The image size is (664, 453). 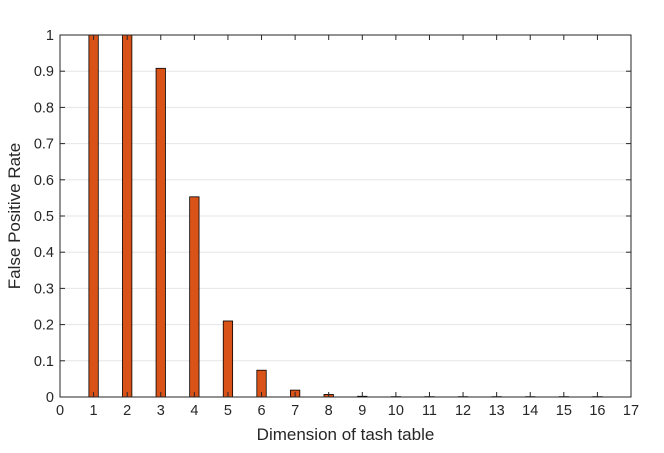 I want to click on x-axis-label: Dimension of tash table, so click(x=346, y=434).